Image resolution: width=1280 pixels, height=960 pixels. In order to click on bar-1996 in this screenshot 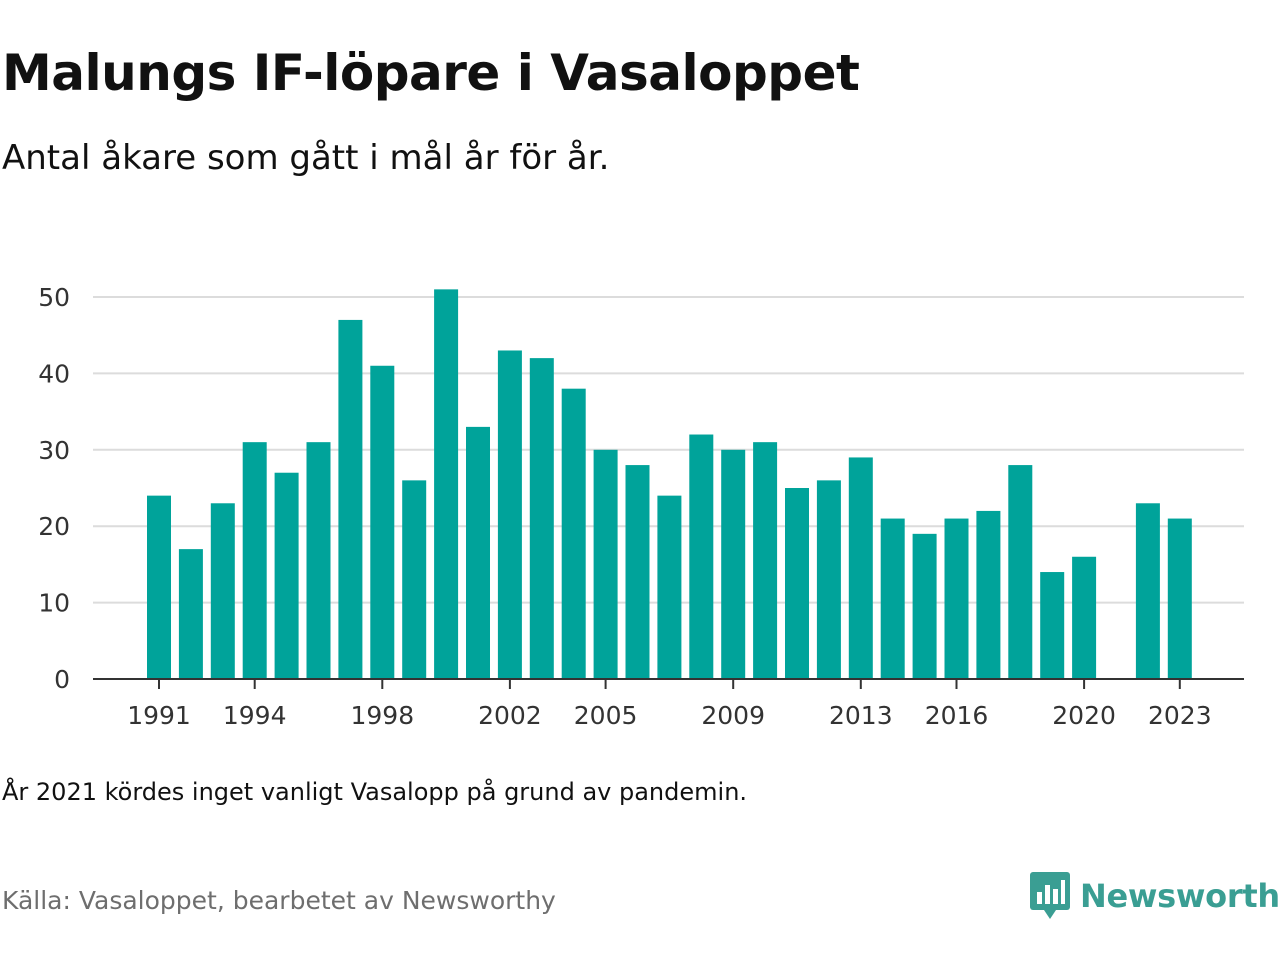, I will do `click(318, 560)`.